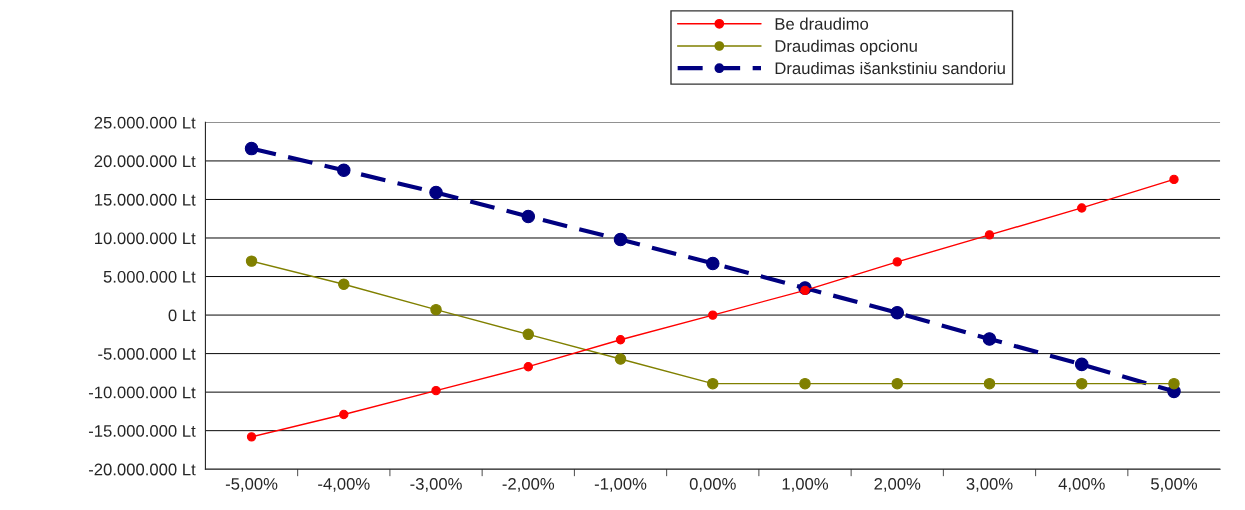  I want to click on x-tick-label: 3,00%, so click(989, 484).